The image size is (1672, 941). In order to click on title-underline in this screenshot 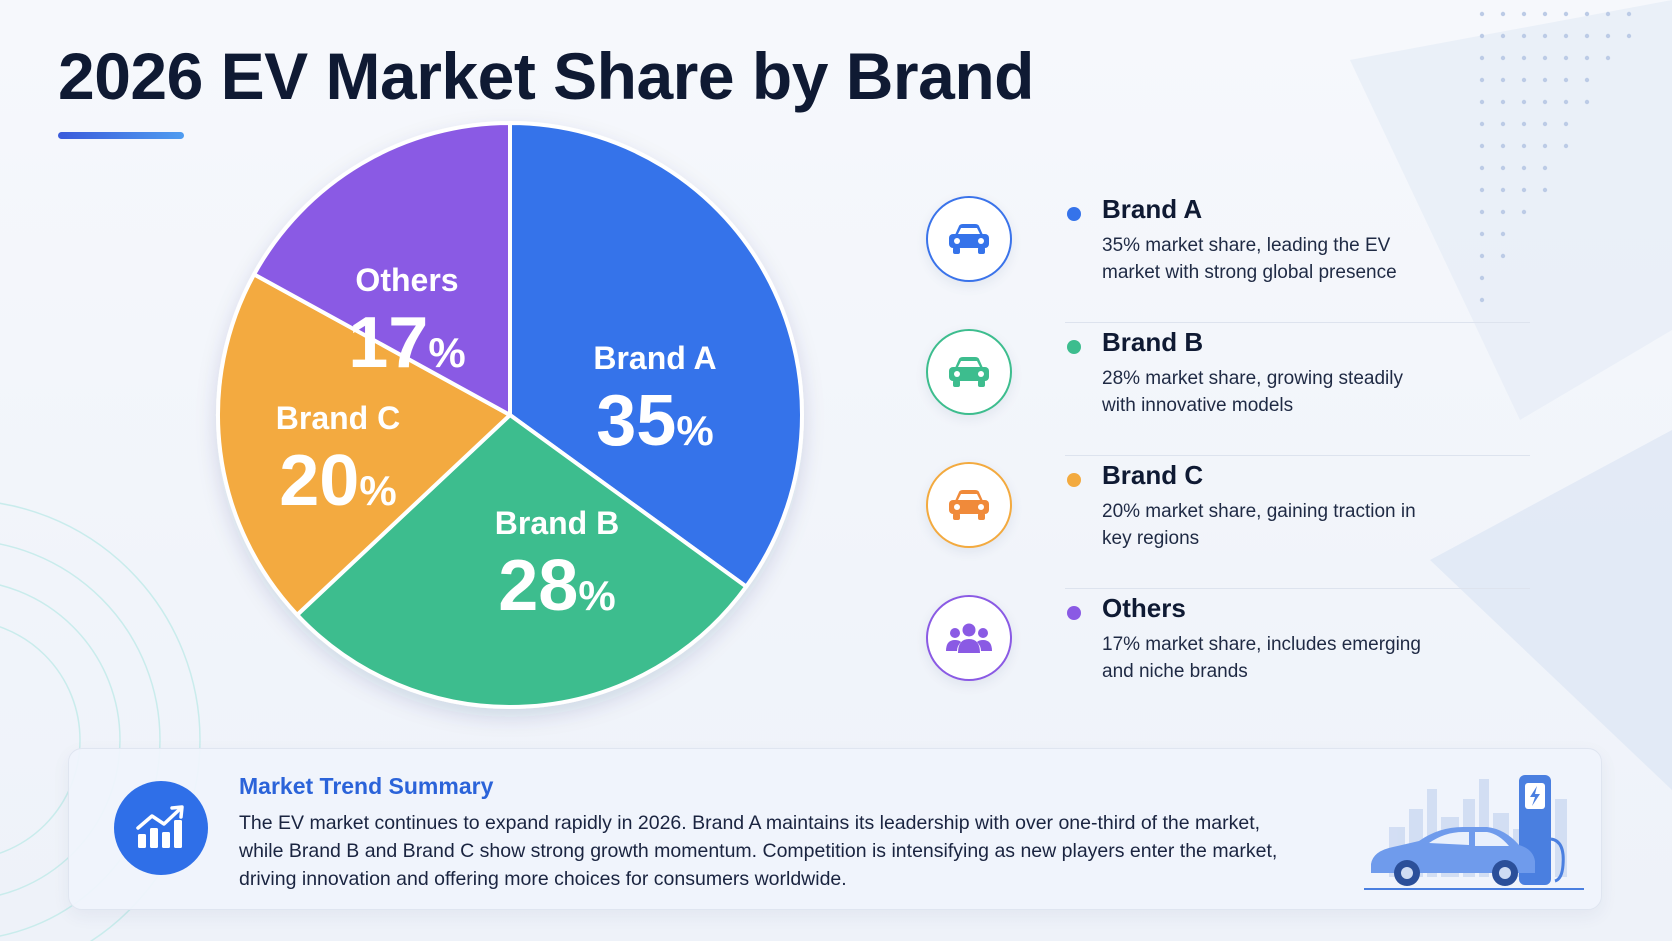, I will do `click(121, 135)`.